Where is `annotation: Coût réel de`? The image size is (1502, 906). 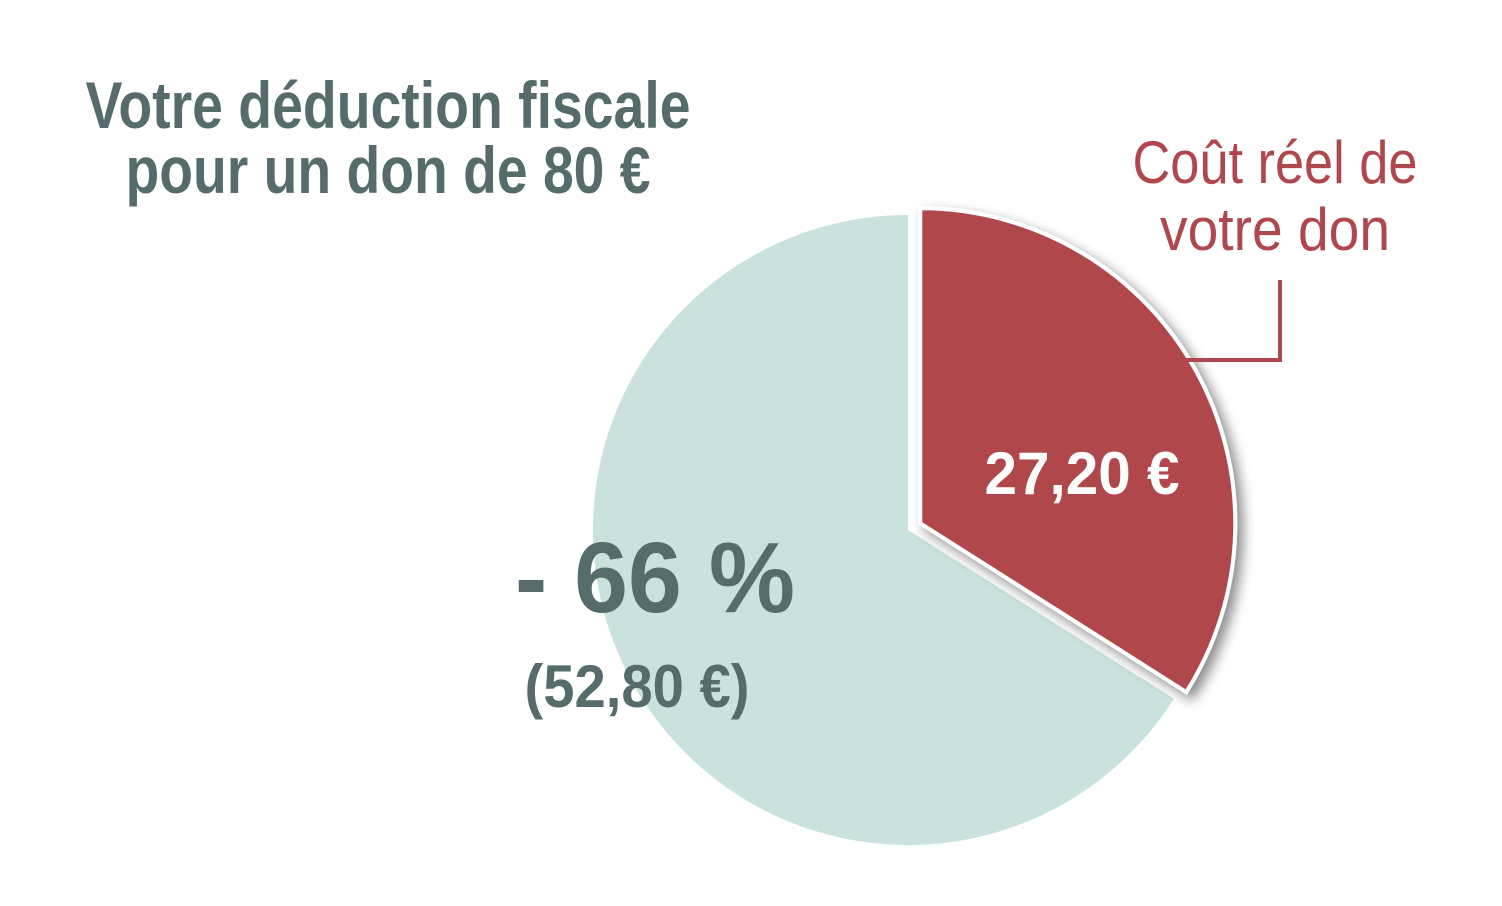
annotation: Coût réel de is located at coordinates (1275, 162).